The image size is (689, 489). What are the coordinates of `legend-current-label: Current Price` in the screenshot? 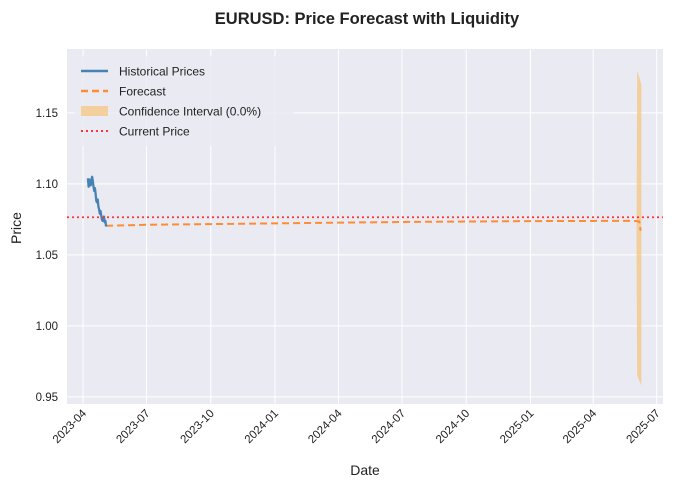 It's located at (154, 132).